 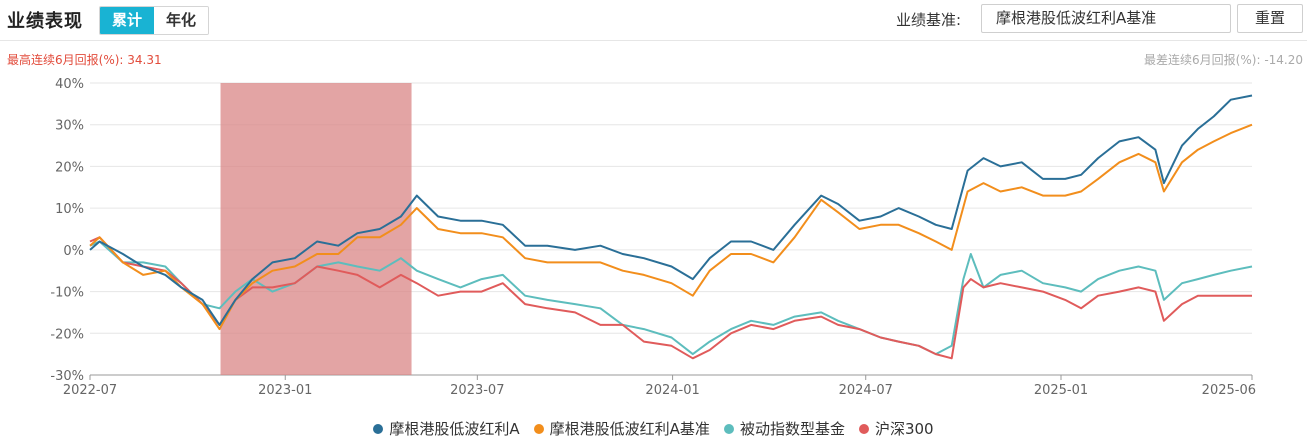 What do you see at coordinates (73, 251) in the screenshot?
I see `y-tick-label: 0%` at bounding box center [73, 251].